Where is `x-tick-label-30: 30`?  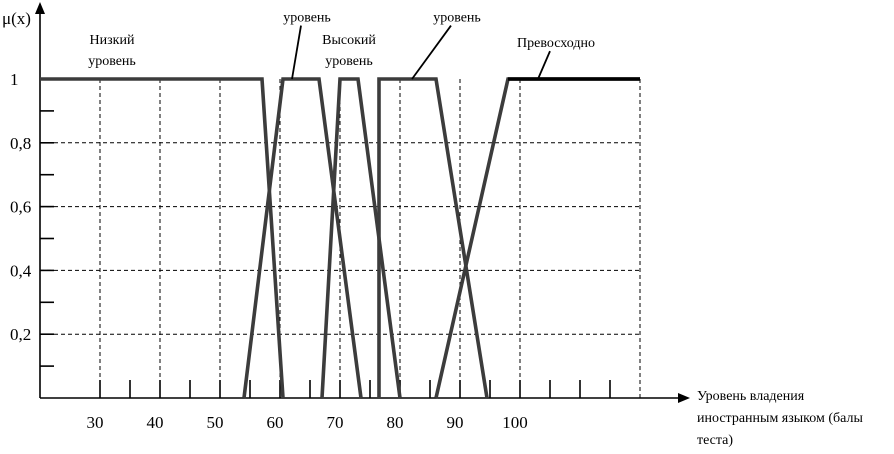 x-tick-label-30: 30 is located at coordinates (95, 422).